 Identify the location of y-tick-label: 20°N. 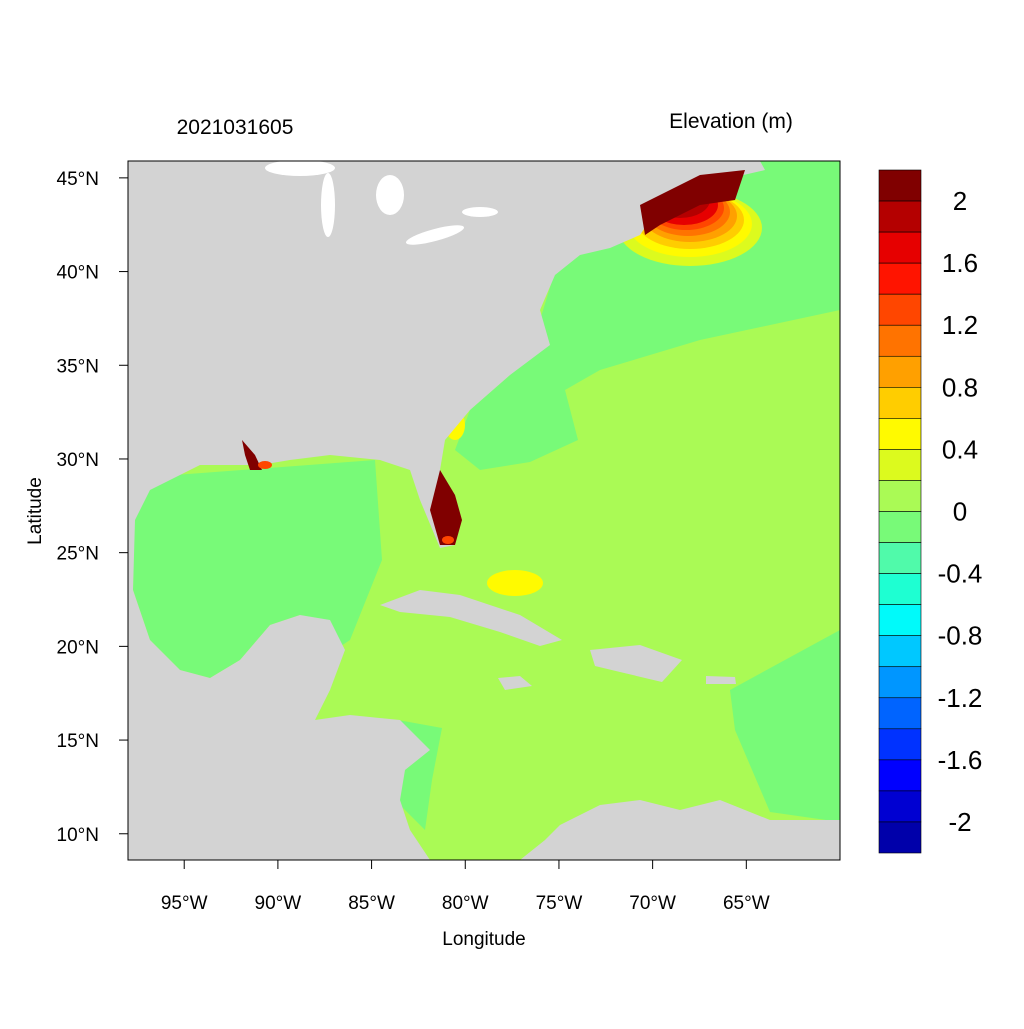
(78, 647).